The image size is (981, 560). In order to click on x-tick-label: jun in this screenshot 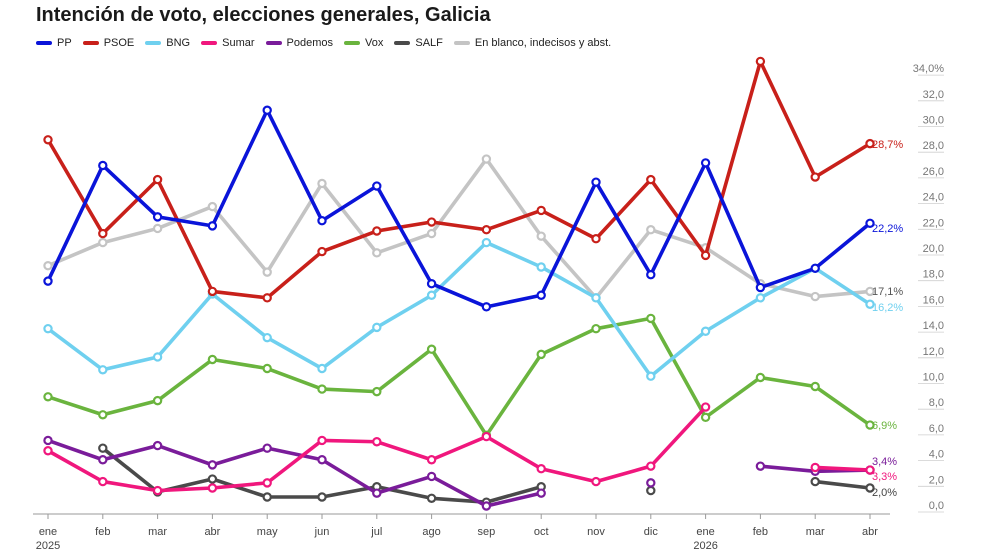, I will do `click(322, 532)`.